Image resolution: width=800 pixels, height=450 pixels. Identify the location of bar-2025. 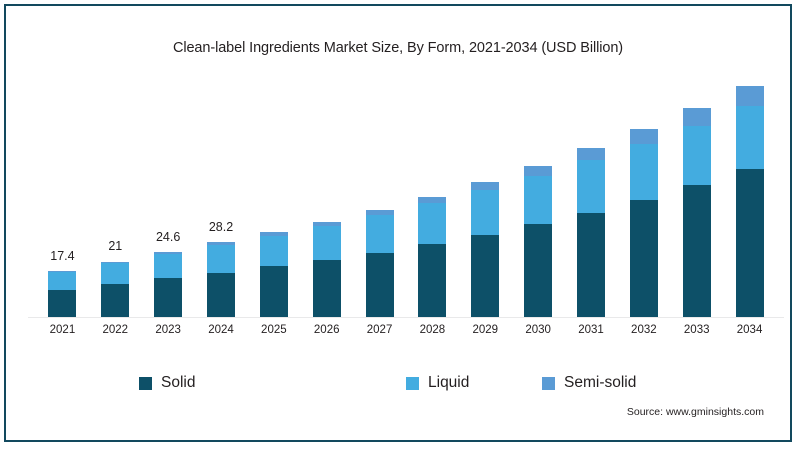
(273, 275).